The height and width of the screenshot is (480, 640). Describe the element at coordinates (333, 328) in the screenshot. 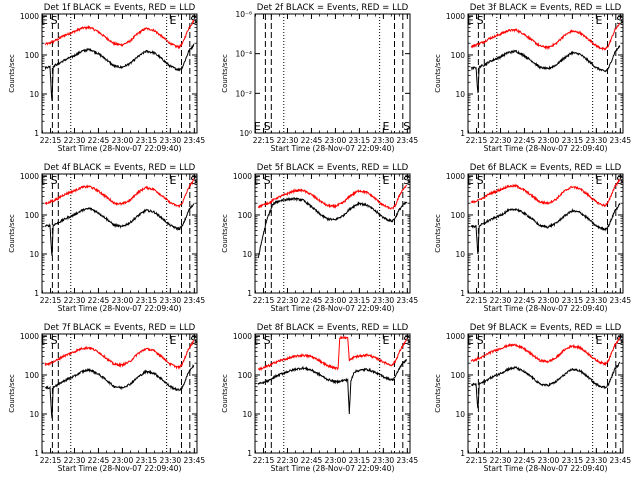

I see `chart-title: Det 8f BLACK = Events, RED = LLD` at that location.